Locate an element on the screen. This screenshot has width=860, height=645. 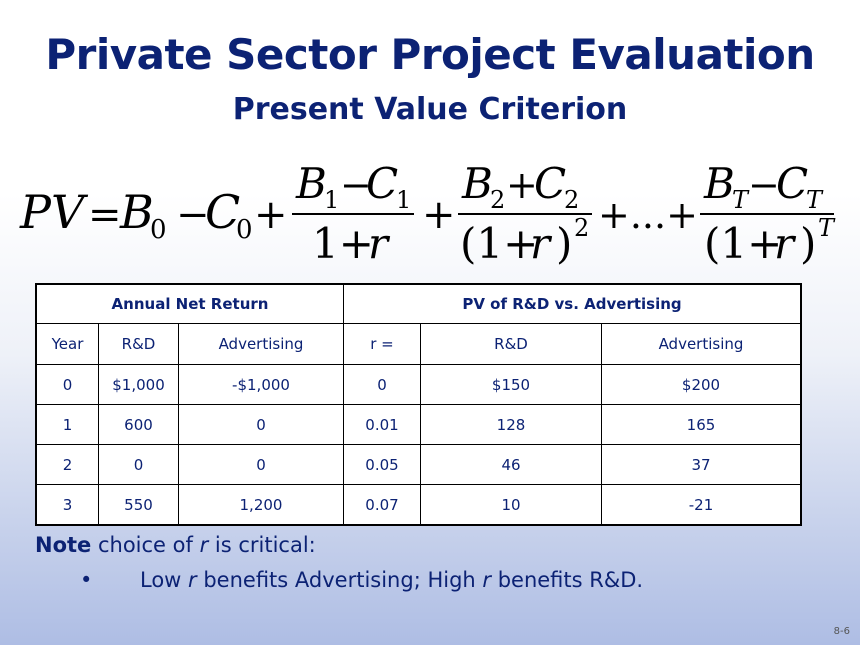
cell-advertising: 1,200 is located at coordinates (261, 505).